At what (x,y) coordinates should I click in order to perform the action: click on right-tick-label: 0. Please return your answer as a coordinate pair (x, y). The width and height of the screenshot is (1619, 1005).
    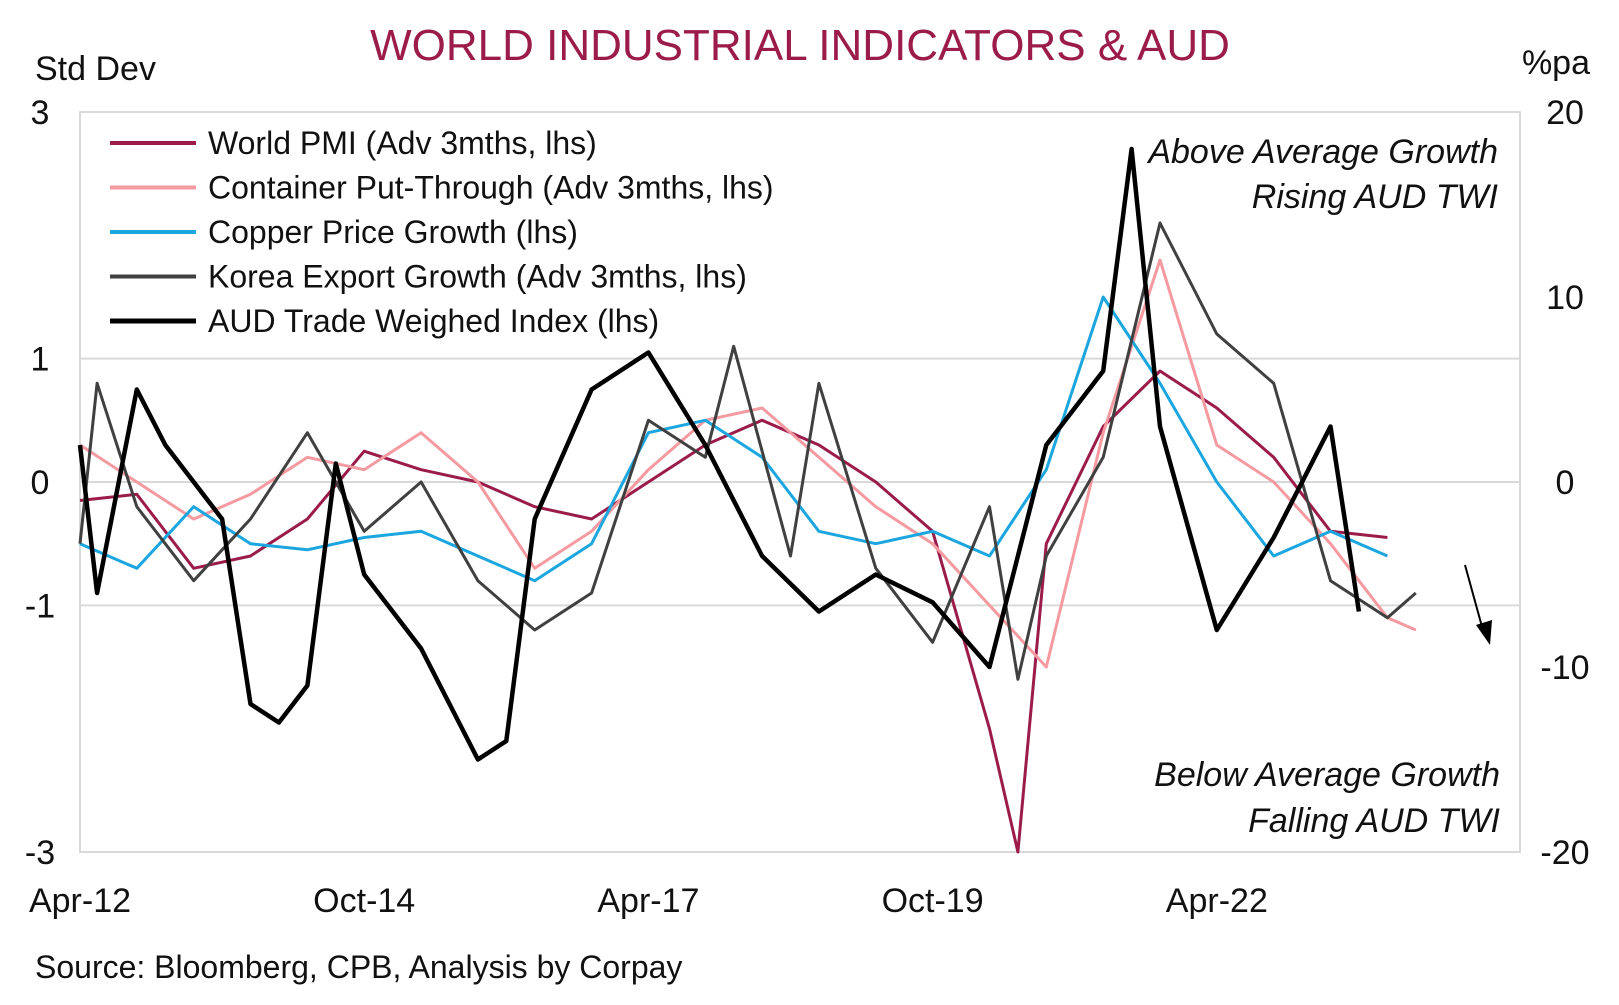
    Looking at the image, I should click on (1565, 483).